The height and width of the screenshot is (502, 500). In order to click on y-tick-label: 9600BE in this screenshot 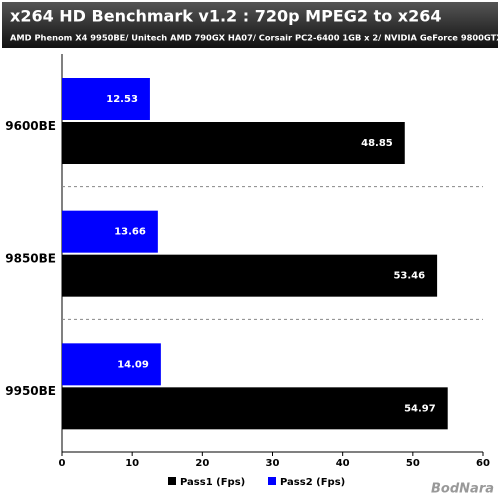, I will do `click(30, 126)`.